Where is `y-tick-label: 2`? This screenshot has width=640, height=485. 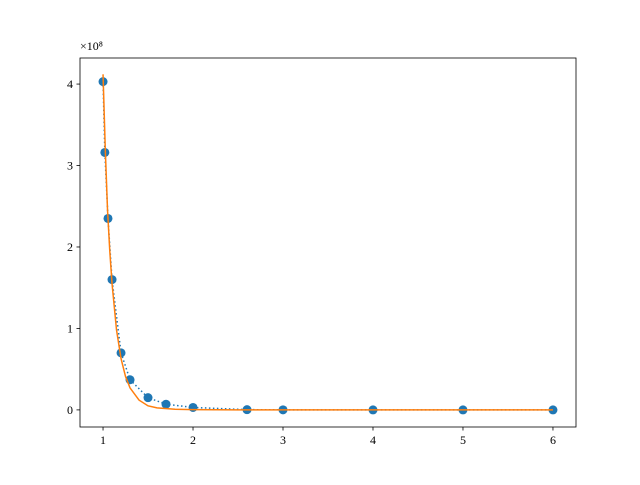 y-tick-label: 2 is located at coordinates (70, 247).